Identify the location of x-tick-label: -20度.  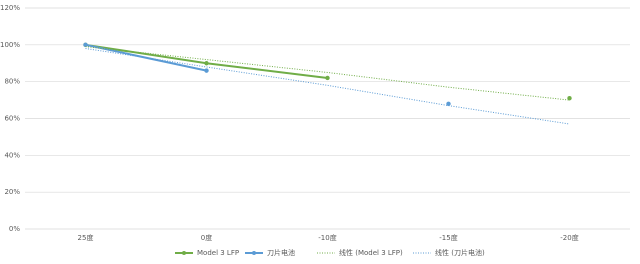
(569, 237).